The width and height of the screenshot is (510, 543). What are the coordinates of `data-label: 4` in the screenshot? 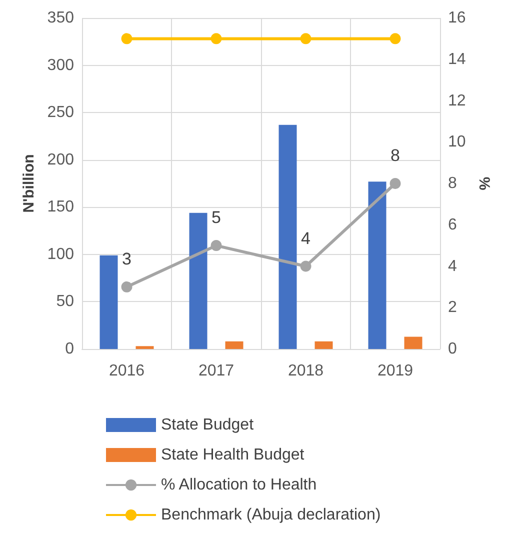 It's located at (305, 238).